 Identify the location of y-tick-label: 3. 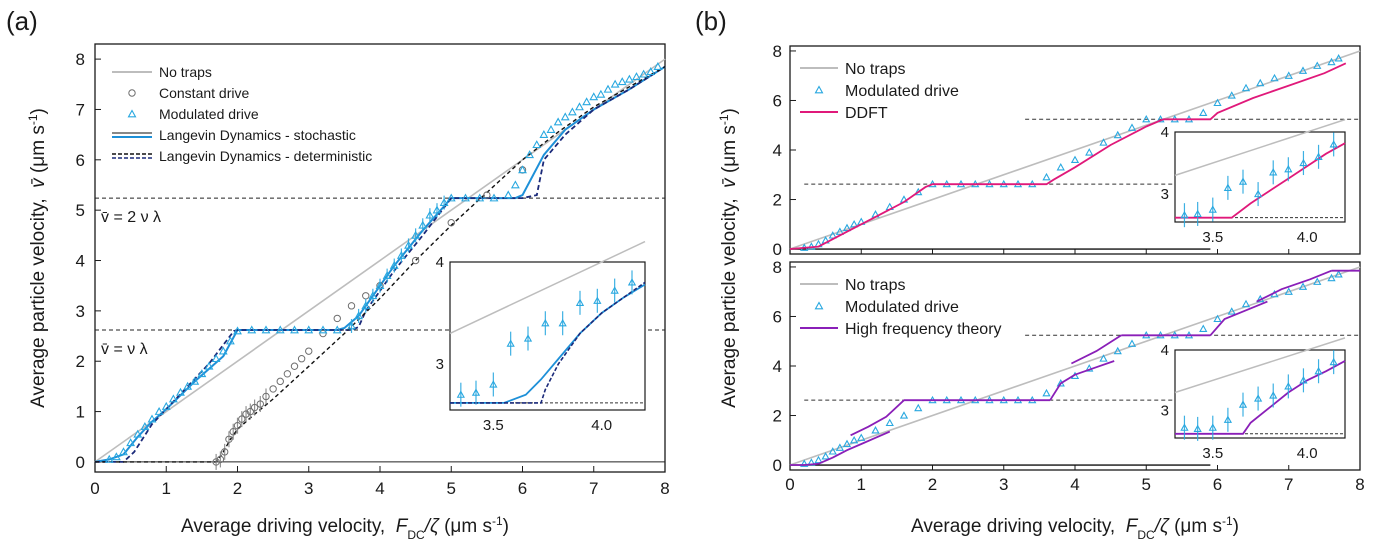
(80, 311).